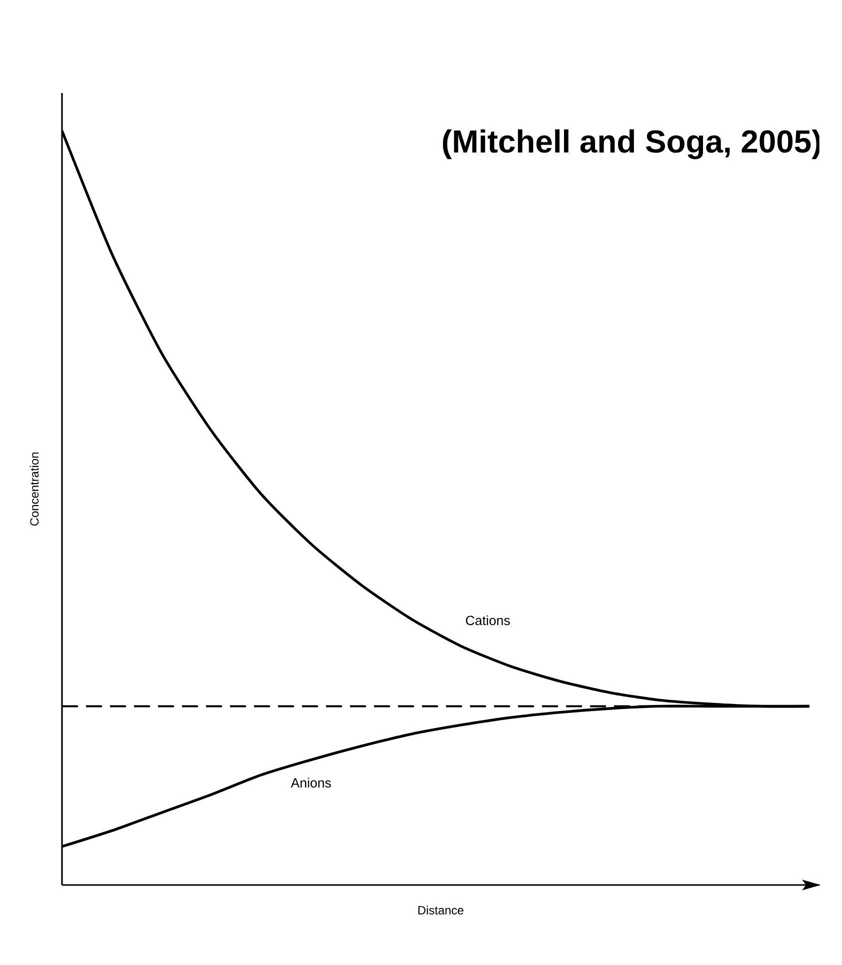 This screenshot has width=842, height=965. Describe the element at coordinates (310, 783) in the screenshot. I see `series-label: Anions` at that location.